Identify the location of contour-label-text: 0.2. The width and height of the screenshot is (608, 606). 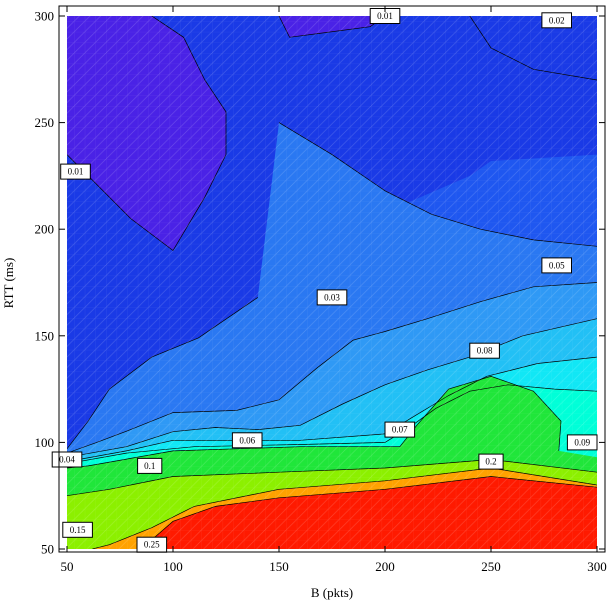
(490, 462).